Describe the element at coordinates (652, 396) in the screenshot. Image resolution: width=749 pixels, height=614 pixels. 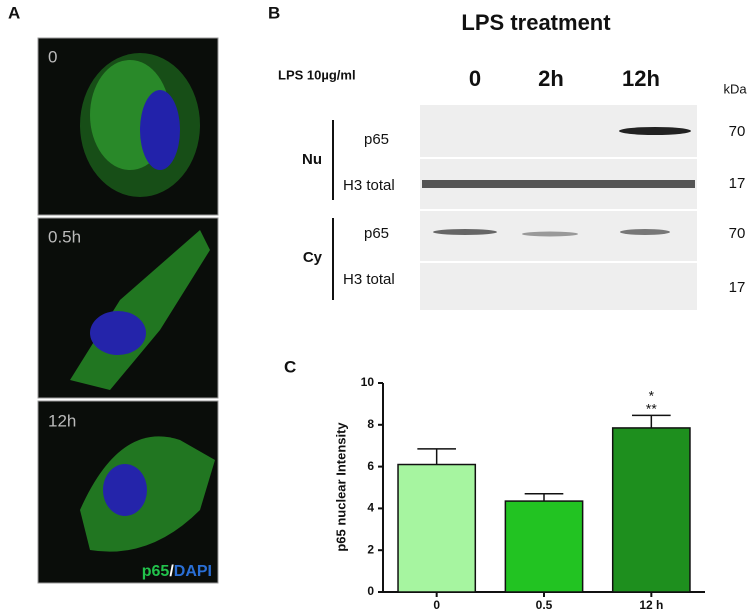
I see `significance-label: *` at that location.